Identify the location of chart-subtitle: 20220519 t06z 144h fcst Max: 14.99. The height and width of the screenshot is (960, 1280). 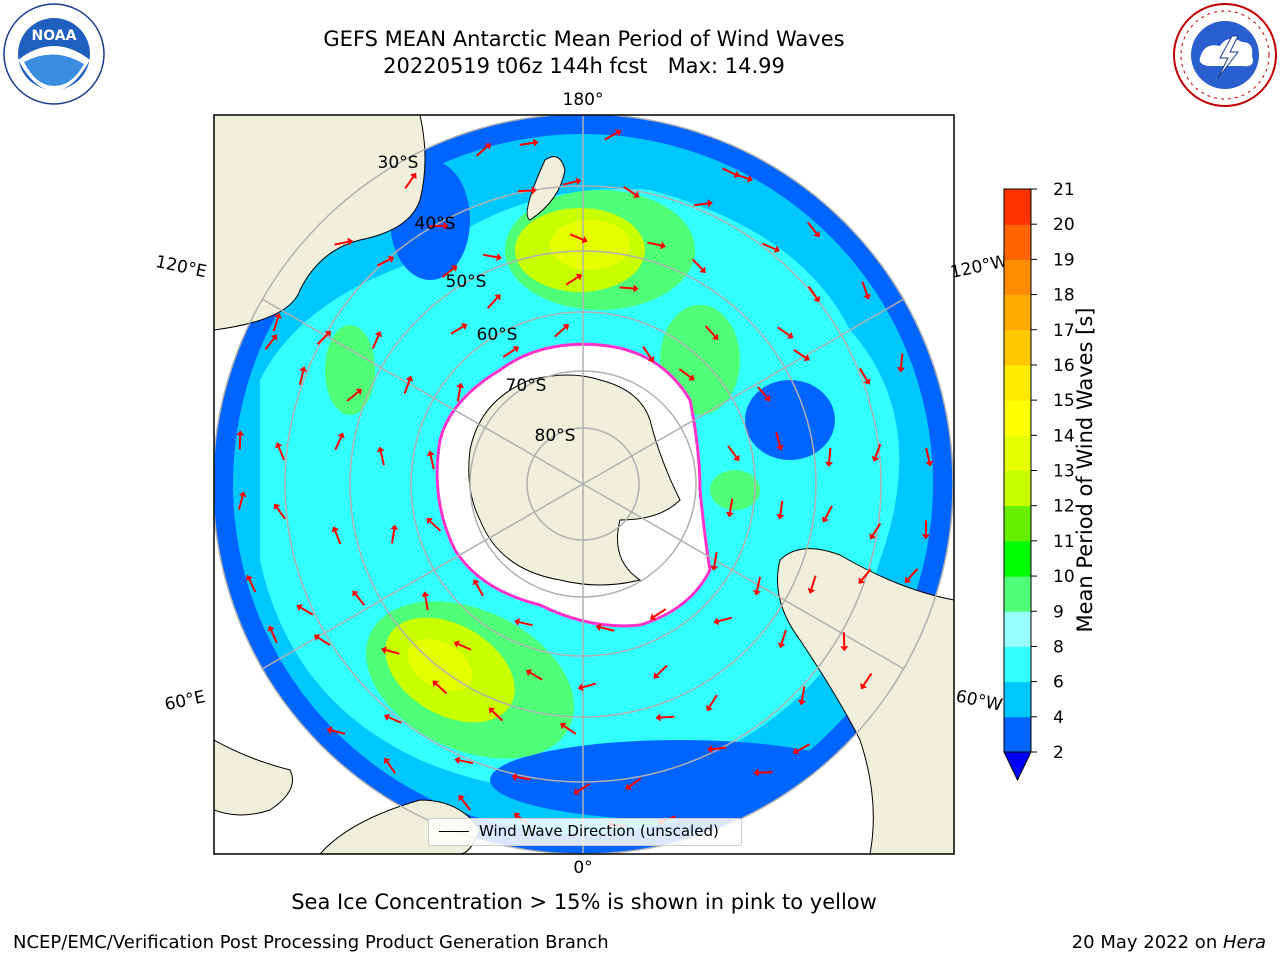
(584, 66).